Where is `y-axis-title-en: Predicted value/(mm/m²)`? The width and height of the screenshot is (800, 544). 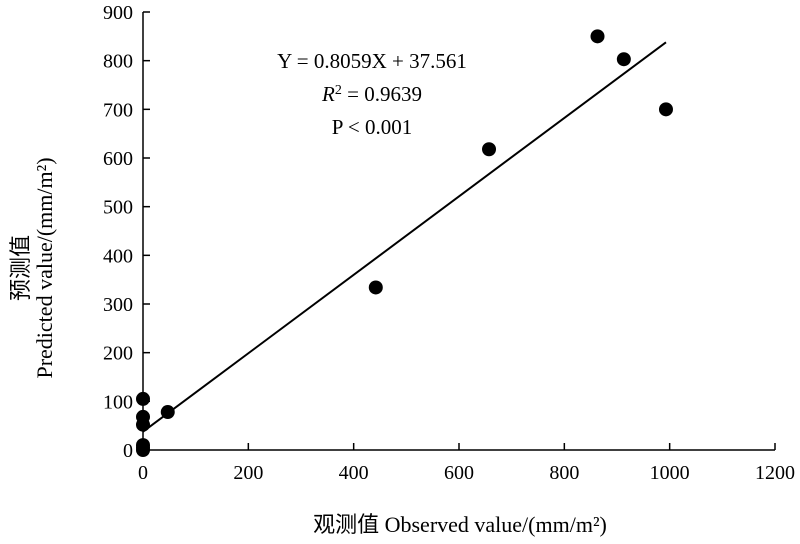 y-axis-title-en: Predicted value/(mm/m²) is located at coordinates (44, 267).